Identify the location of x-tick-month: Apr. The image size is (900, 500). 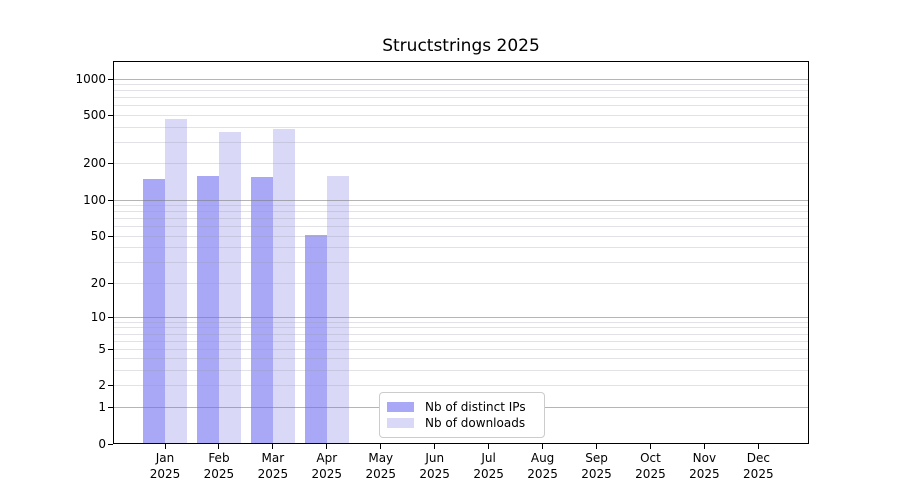
(327, 458).